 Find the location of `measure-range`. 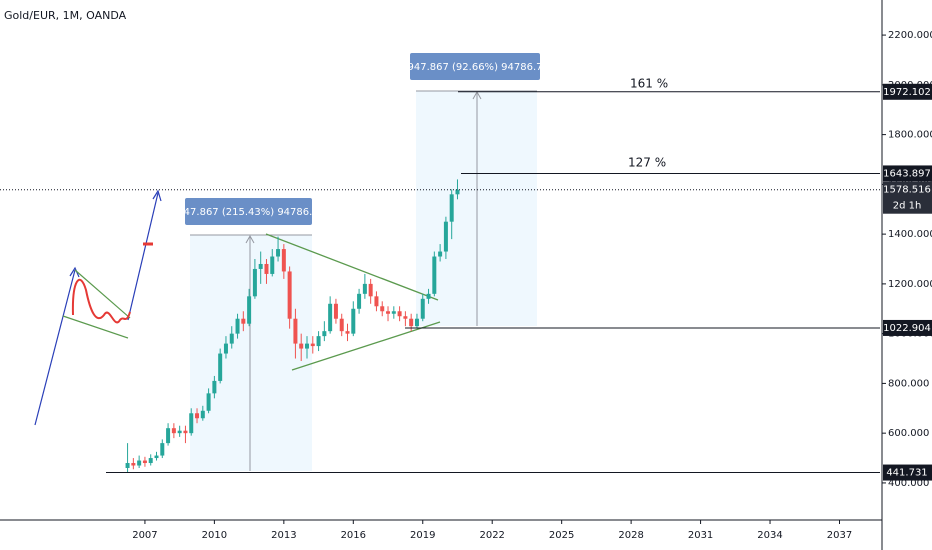

measure-range is located at coordinates (251, 353).